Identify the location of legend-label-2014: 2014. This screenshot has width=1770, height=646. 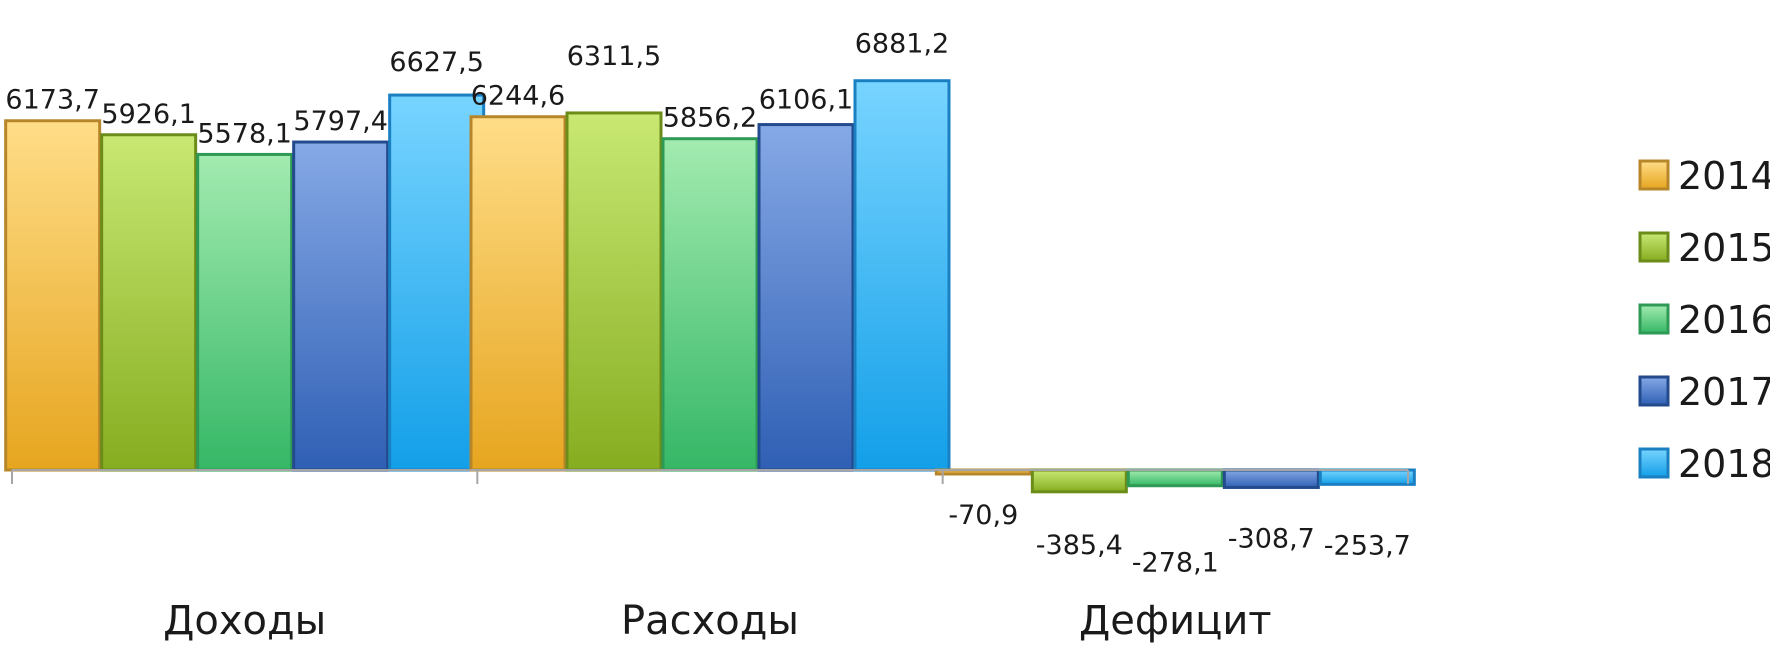
(1724, 176).